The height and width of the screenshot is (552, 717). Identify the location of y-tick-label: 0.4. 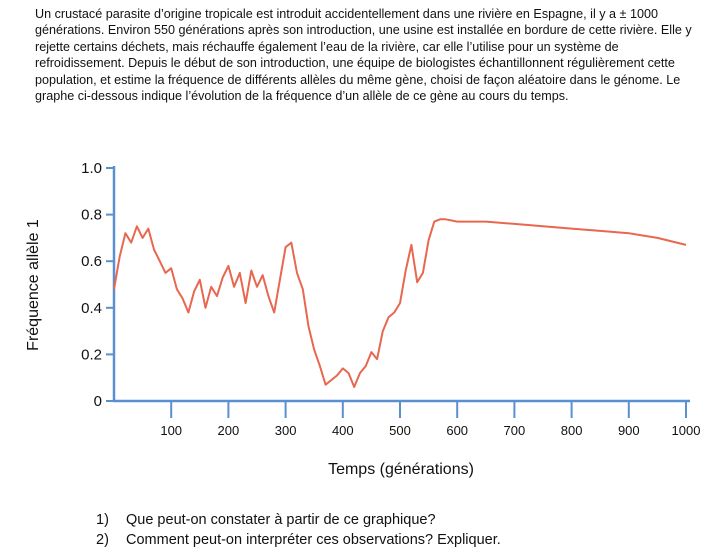
(91, 308).